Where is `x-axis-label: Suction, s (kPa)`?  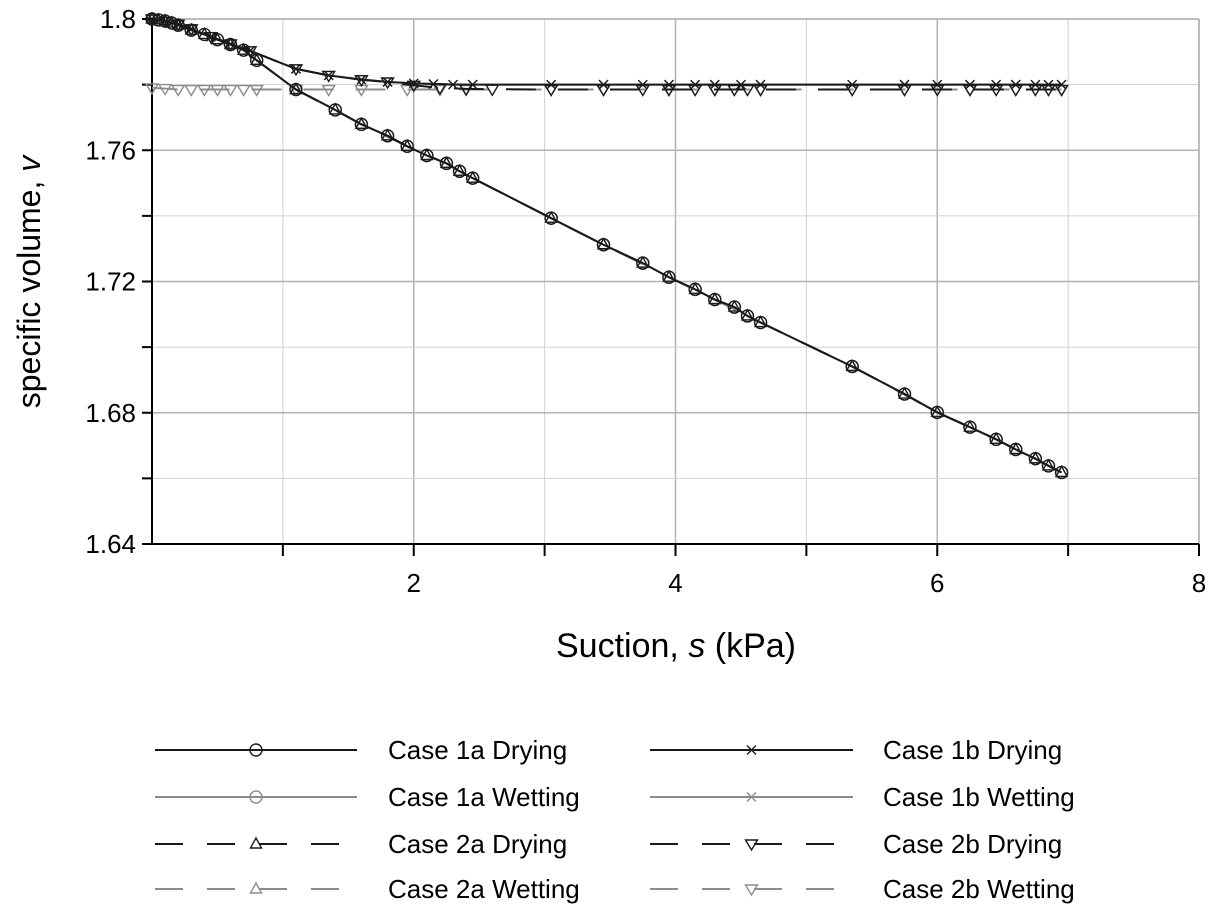 x-axis-label: Suction, s (kPa) is located at coordinates (676, 646).